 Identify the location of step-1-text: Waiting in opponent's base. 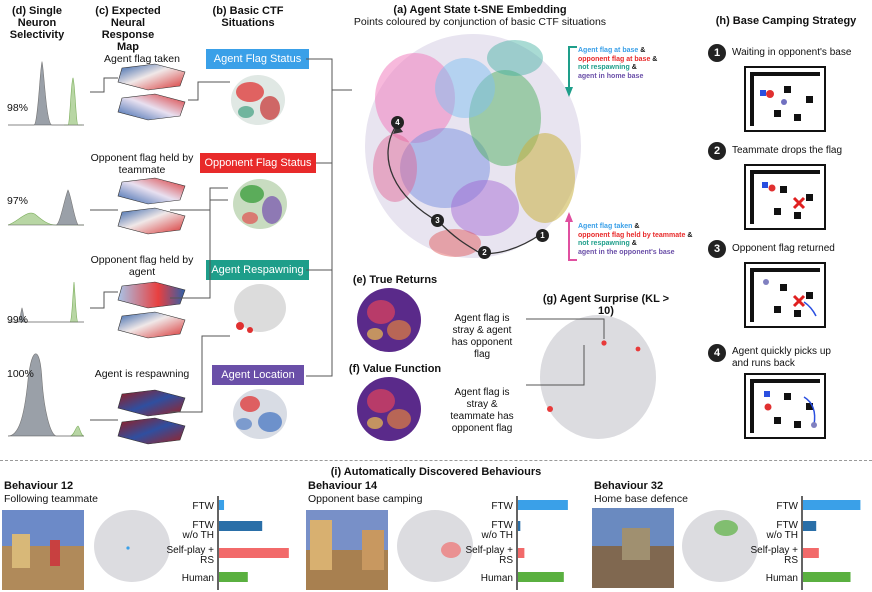
(792, 52).